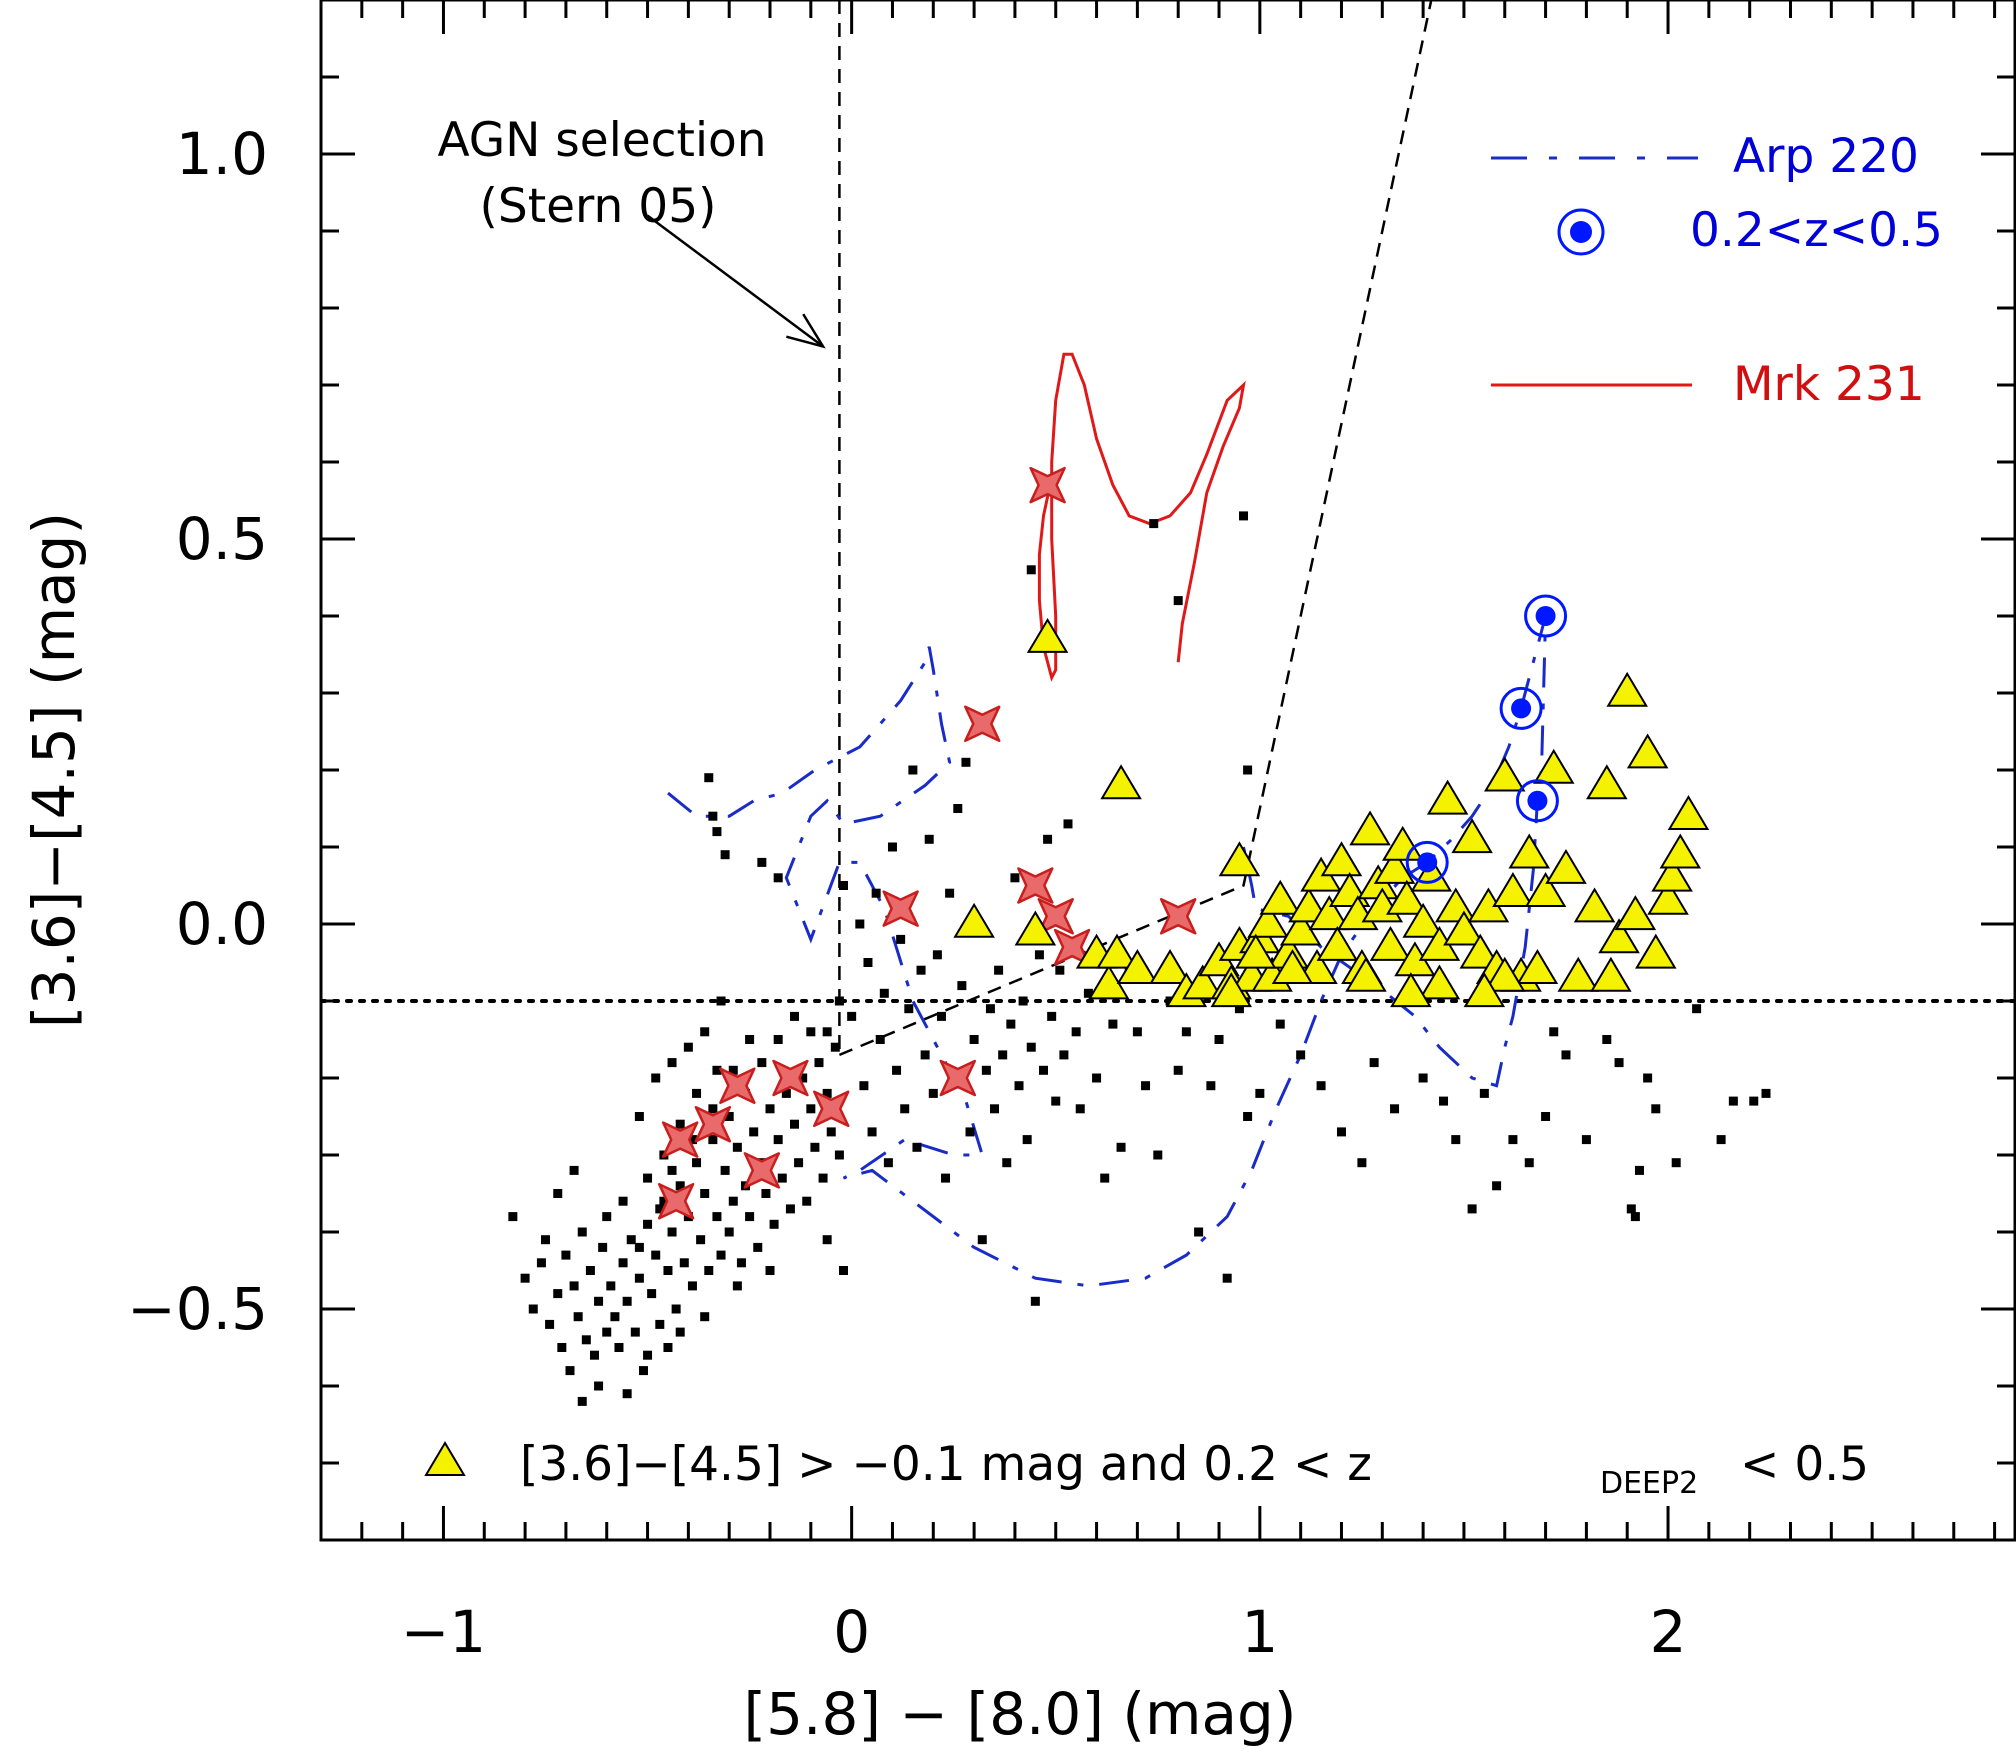  I want to click on y-tick-label: −0.5, so click(197, 1309).